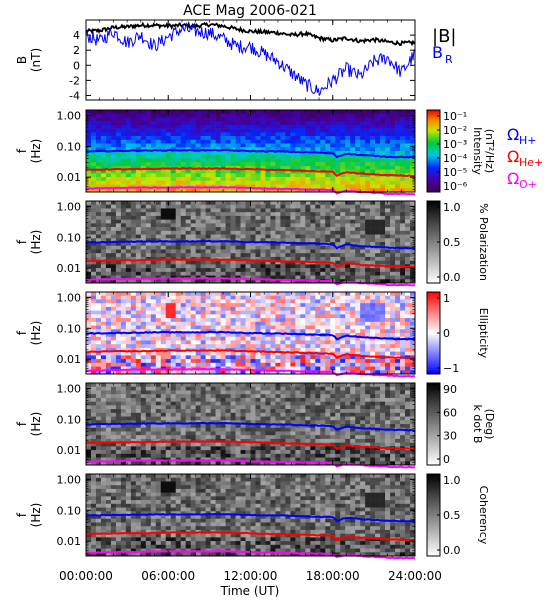  What do you see at coordinates (69, 115) in the screenshot?
I see `y-tick-label: 1.00` at bounding box center [69, 115].